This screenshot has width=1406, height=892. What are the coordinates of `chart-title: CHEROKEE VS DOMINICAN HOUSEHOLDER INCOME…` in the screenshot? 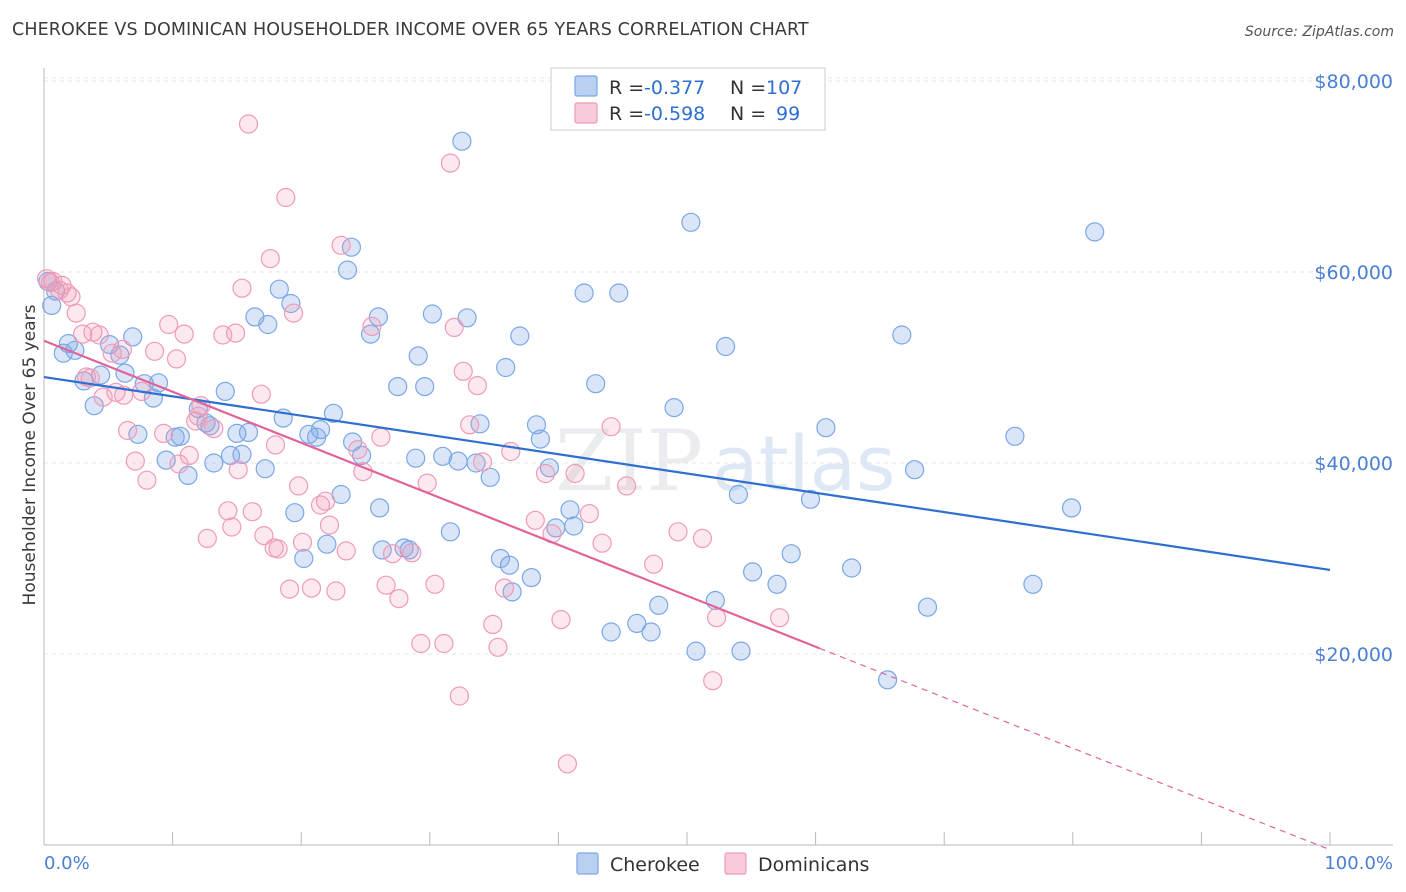 It's located at (410, 30).